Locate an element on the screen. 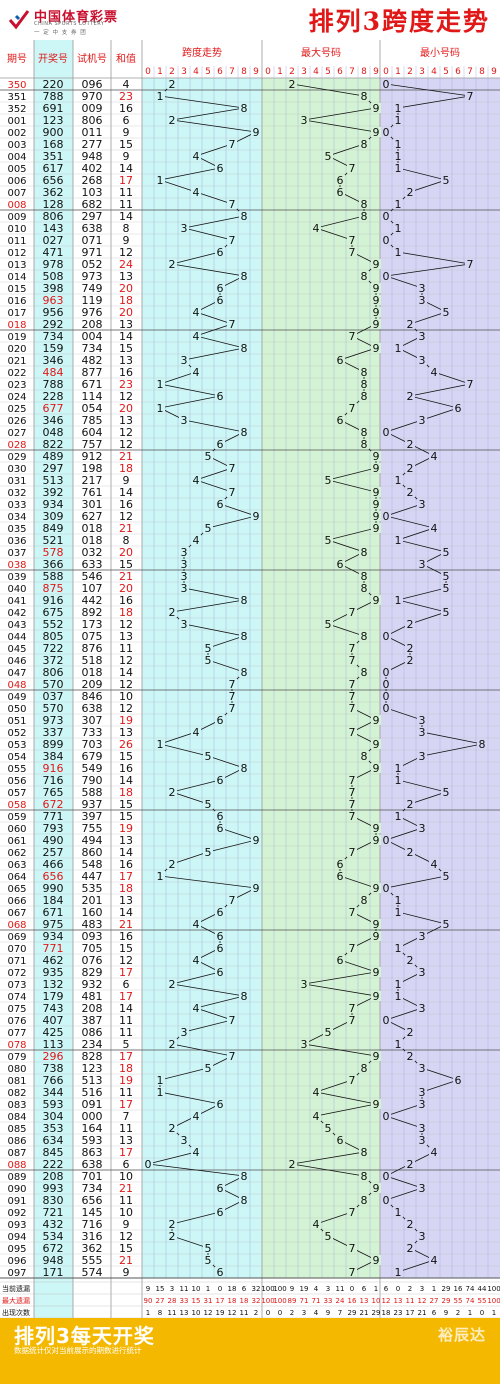 This screenshot has height=1384, width=500. test-cell: 604 is located at coordinates (92, 432).